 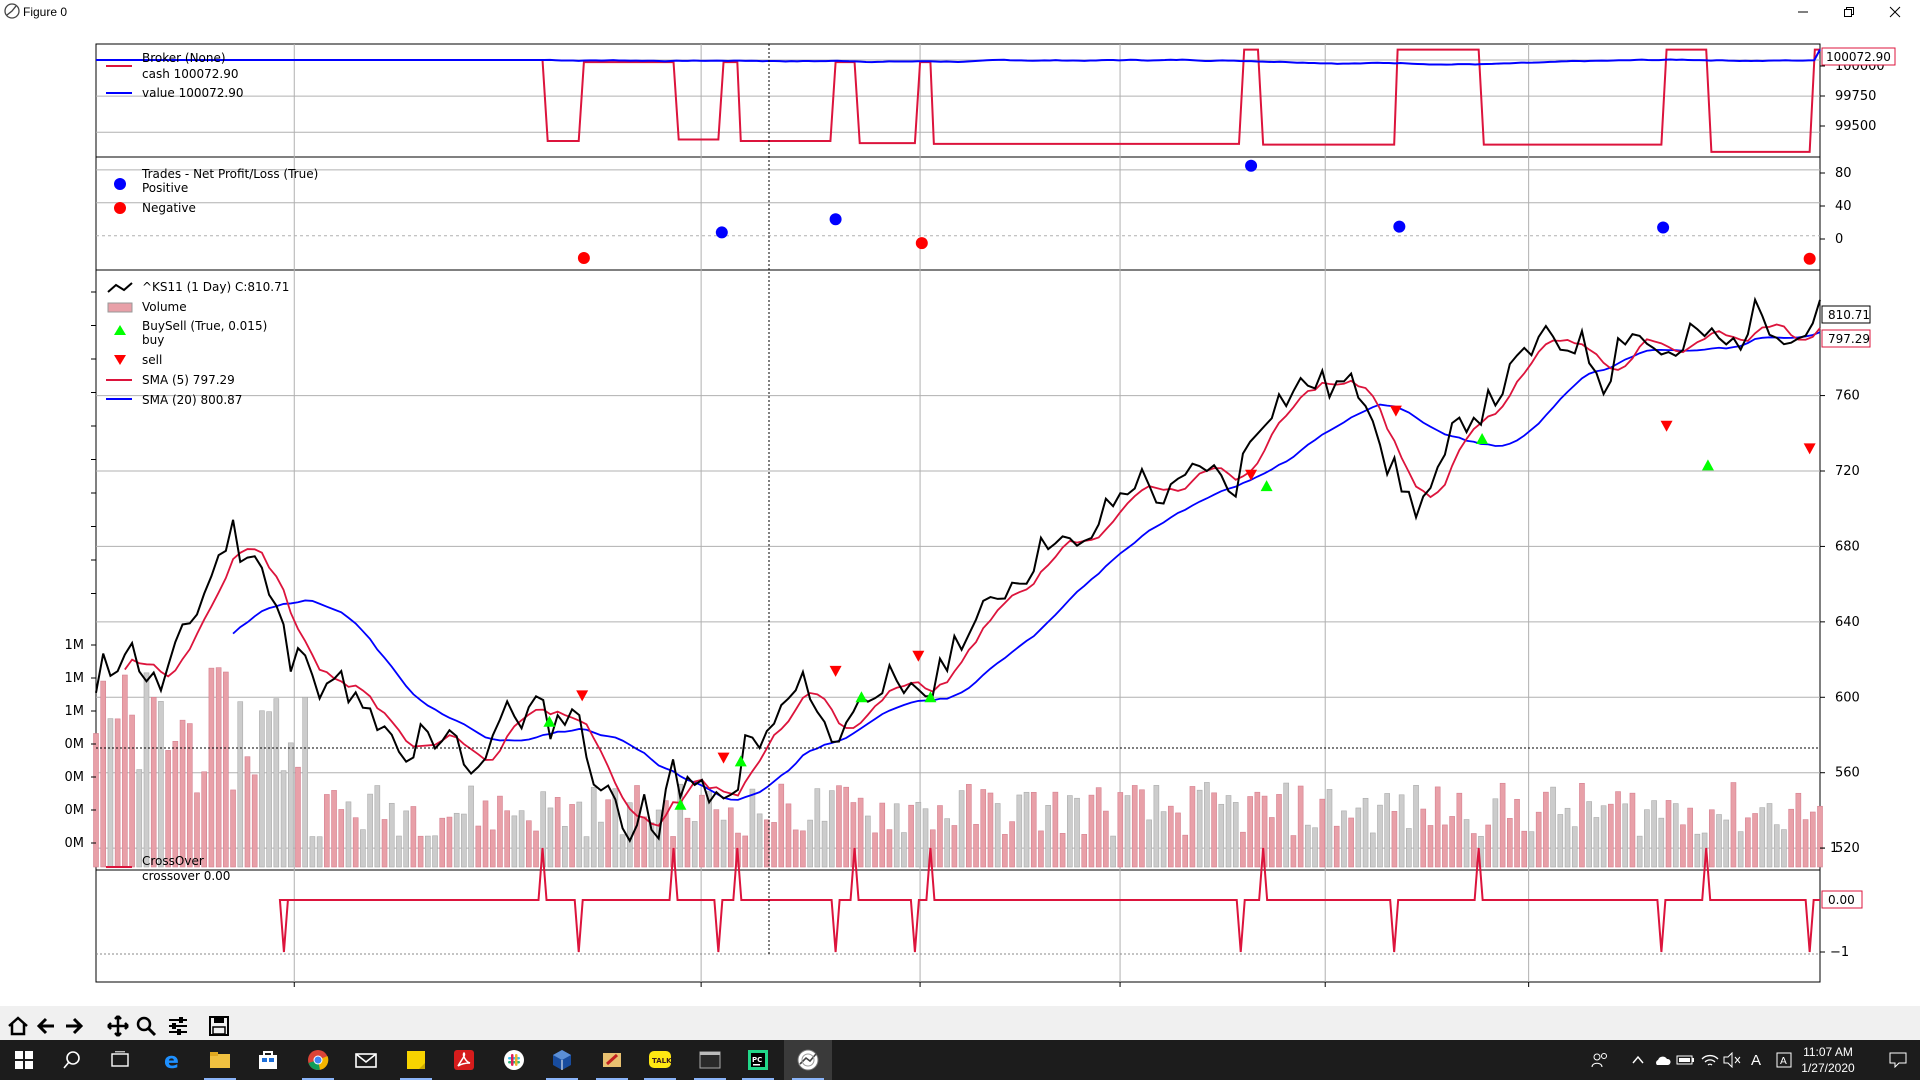 I want to click on broker-y-ticks: 99500 99750 100000, so click(x=1852, y=96).